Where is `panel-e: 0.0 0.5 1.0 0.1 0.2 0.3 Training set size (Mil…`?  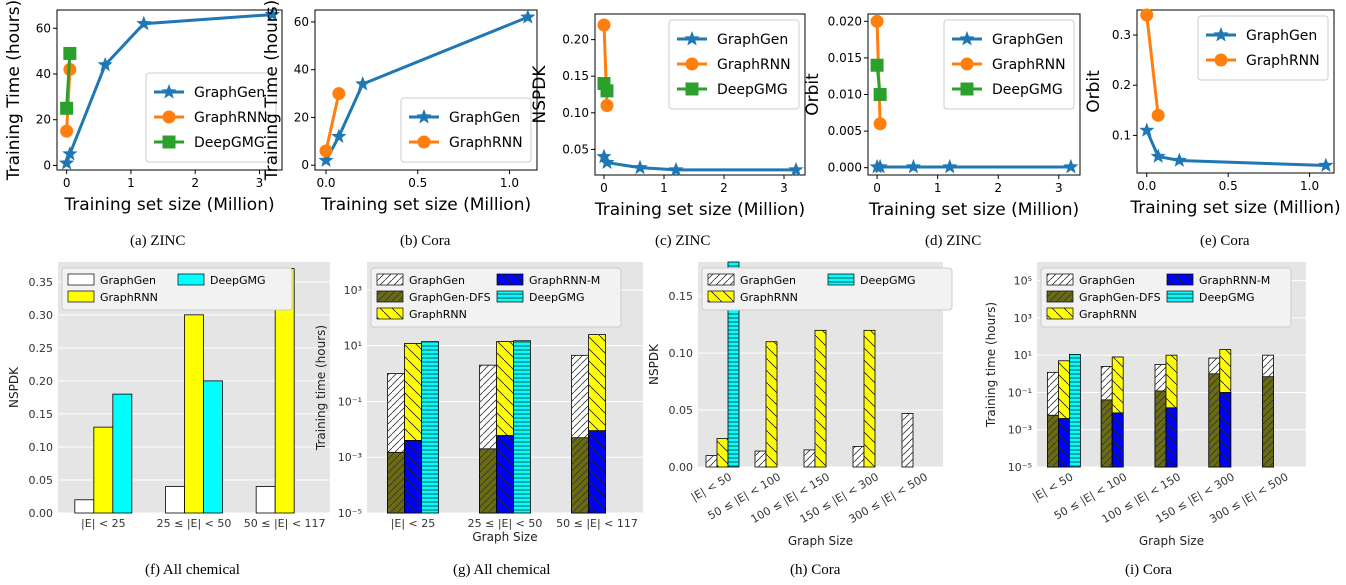 panel-e: 0.0 0.5 1.0 0.1 0.2 0.3 Training set size (Mil… is located at coordinates (1212, 128).